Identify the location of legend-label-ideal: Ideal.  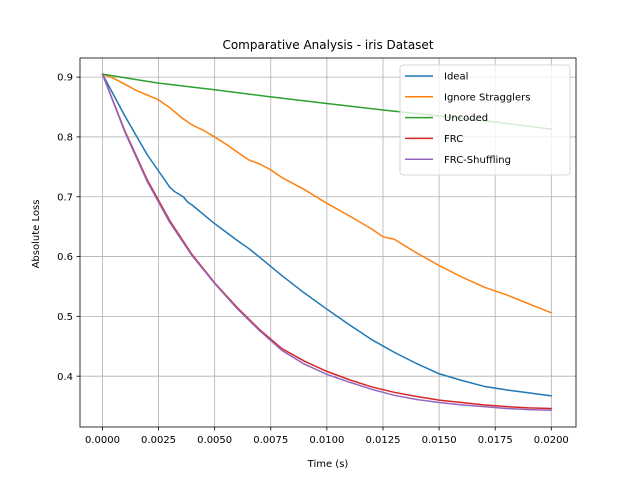
(456, 77).